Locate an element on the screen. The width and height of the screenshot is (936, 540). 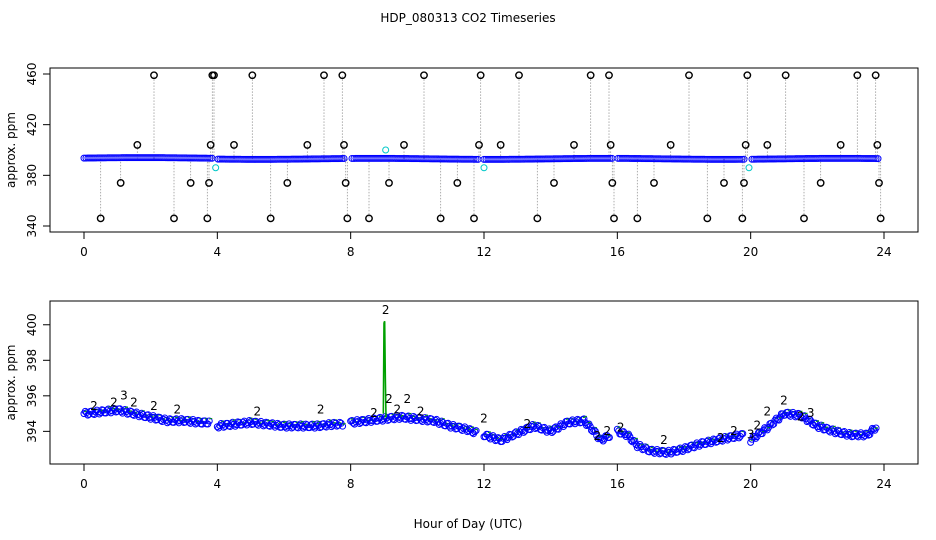
figure-title: HDP_080313 CO2 Timeseries is located at coordinates (467, 18).